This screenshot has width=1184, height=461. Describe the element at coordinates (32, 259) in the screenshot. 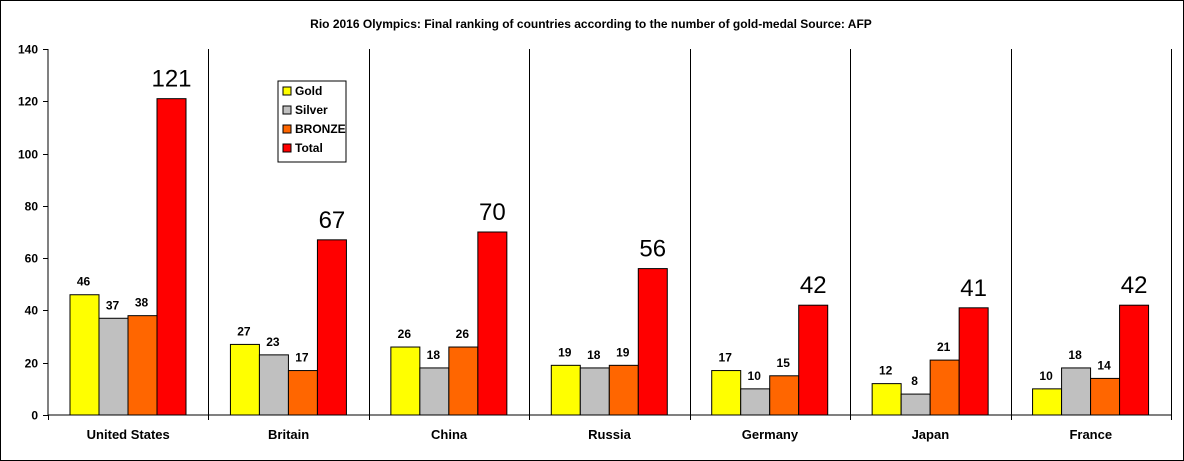

I see `y-tick-label: 60` at that location.